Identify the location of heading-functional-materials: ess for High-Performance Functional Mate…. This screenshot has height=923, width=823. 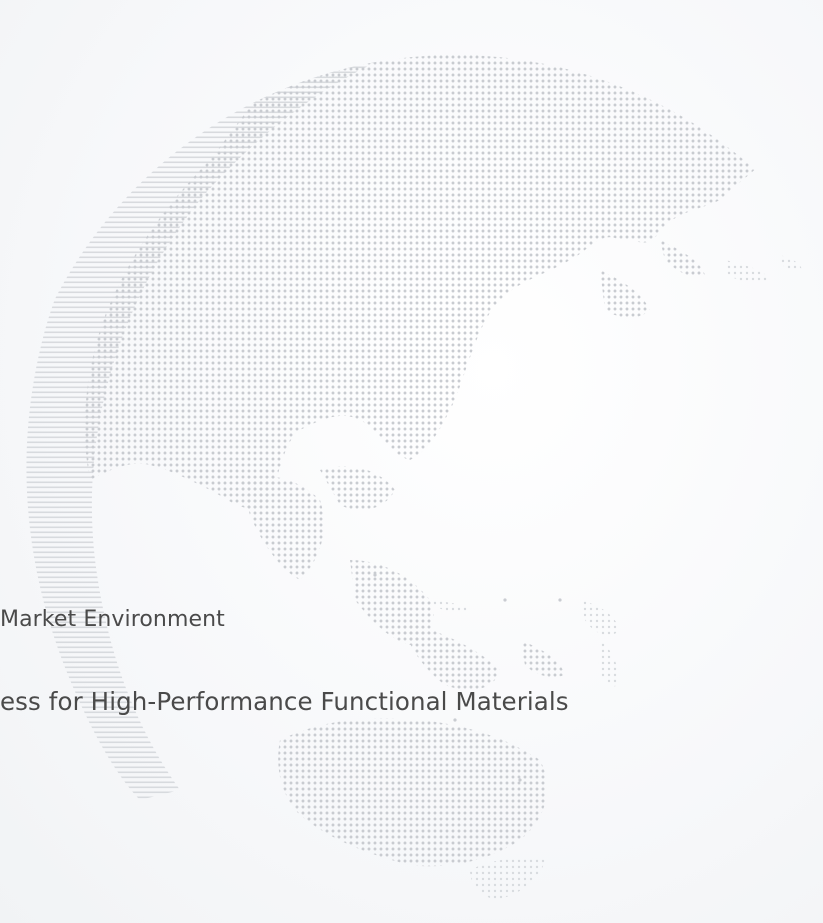
(284, 701).